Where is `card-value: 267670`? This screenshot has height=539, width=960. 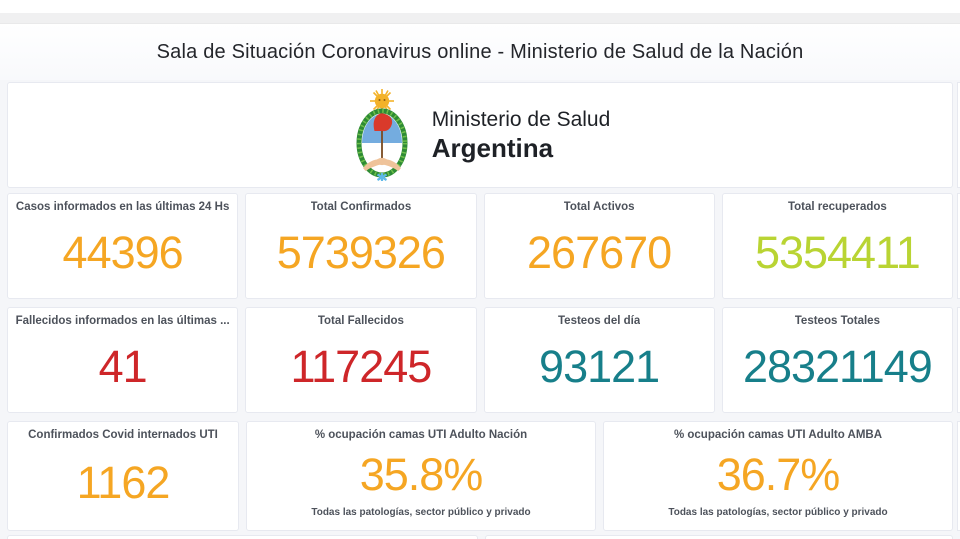
card-value: 267670 is located at coordinates (599, 252).